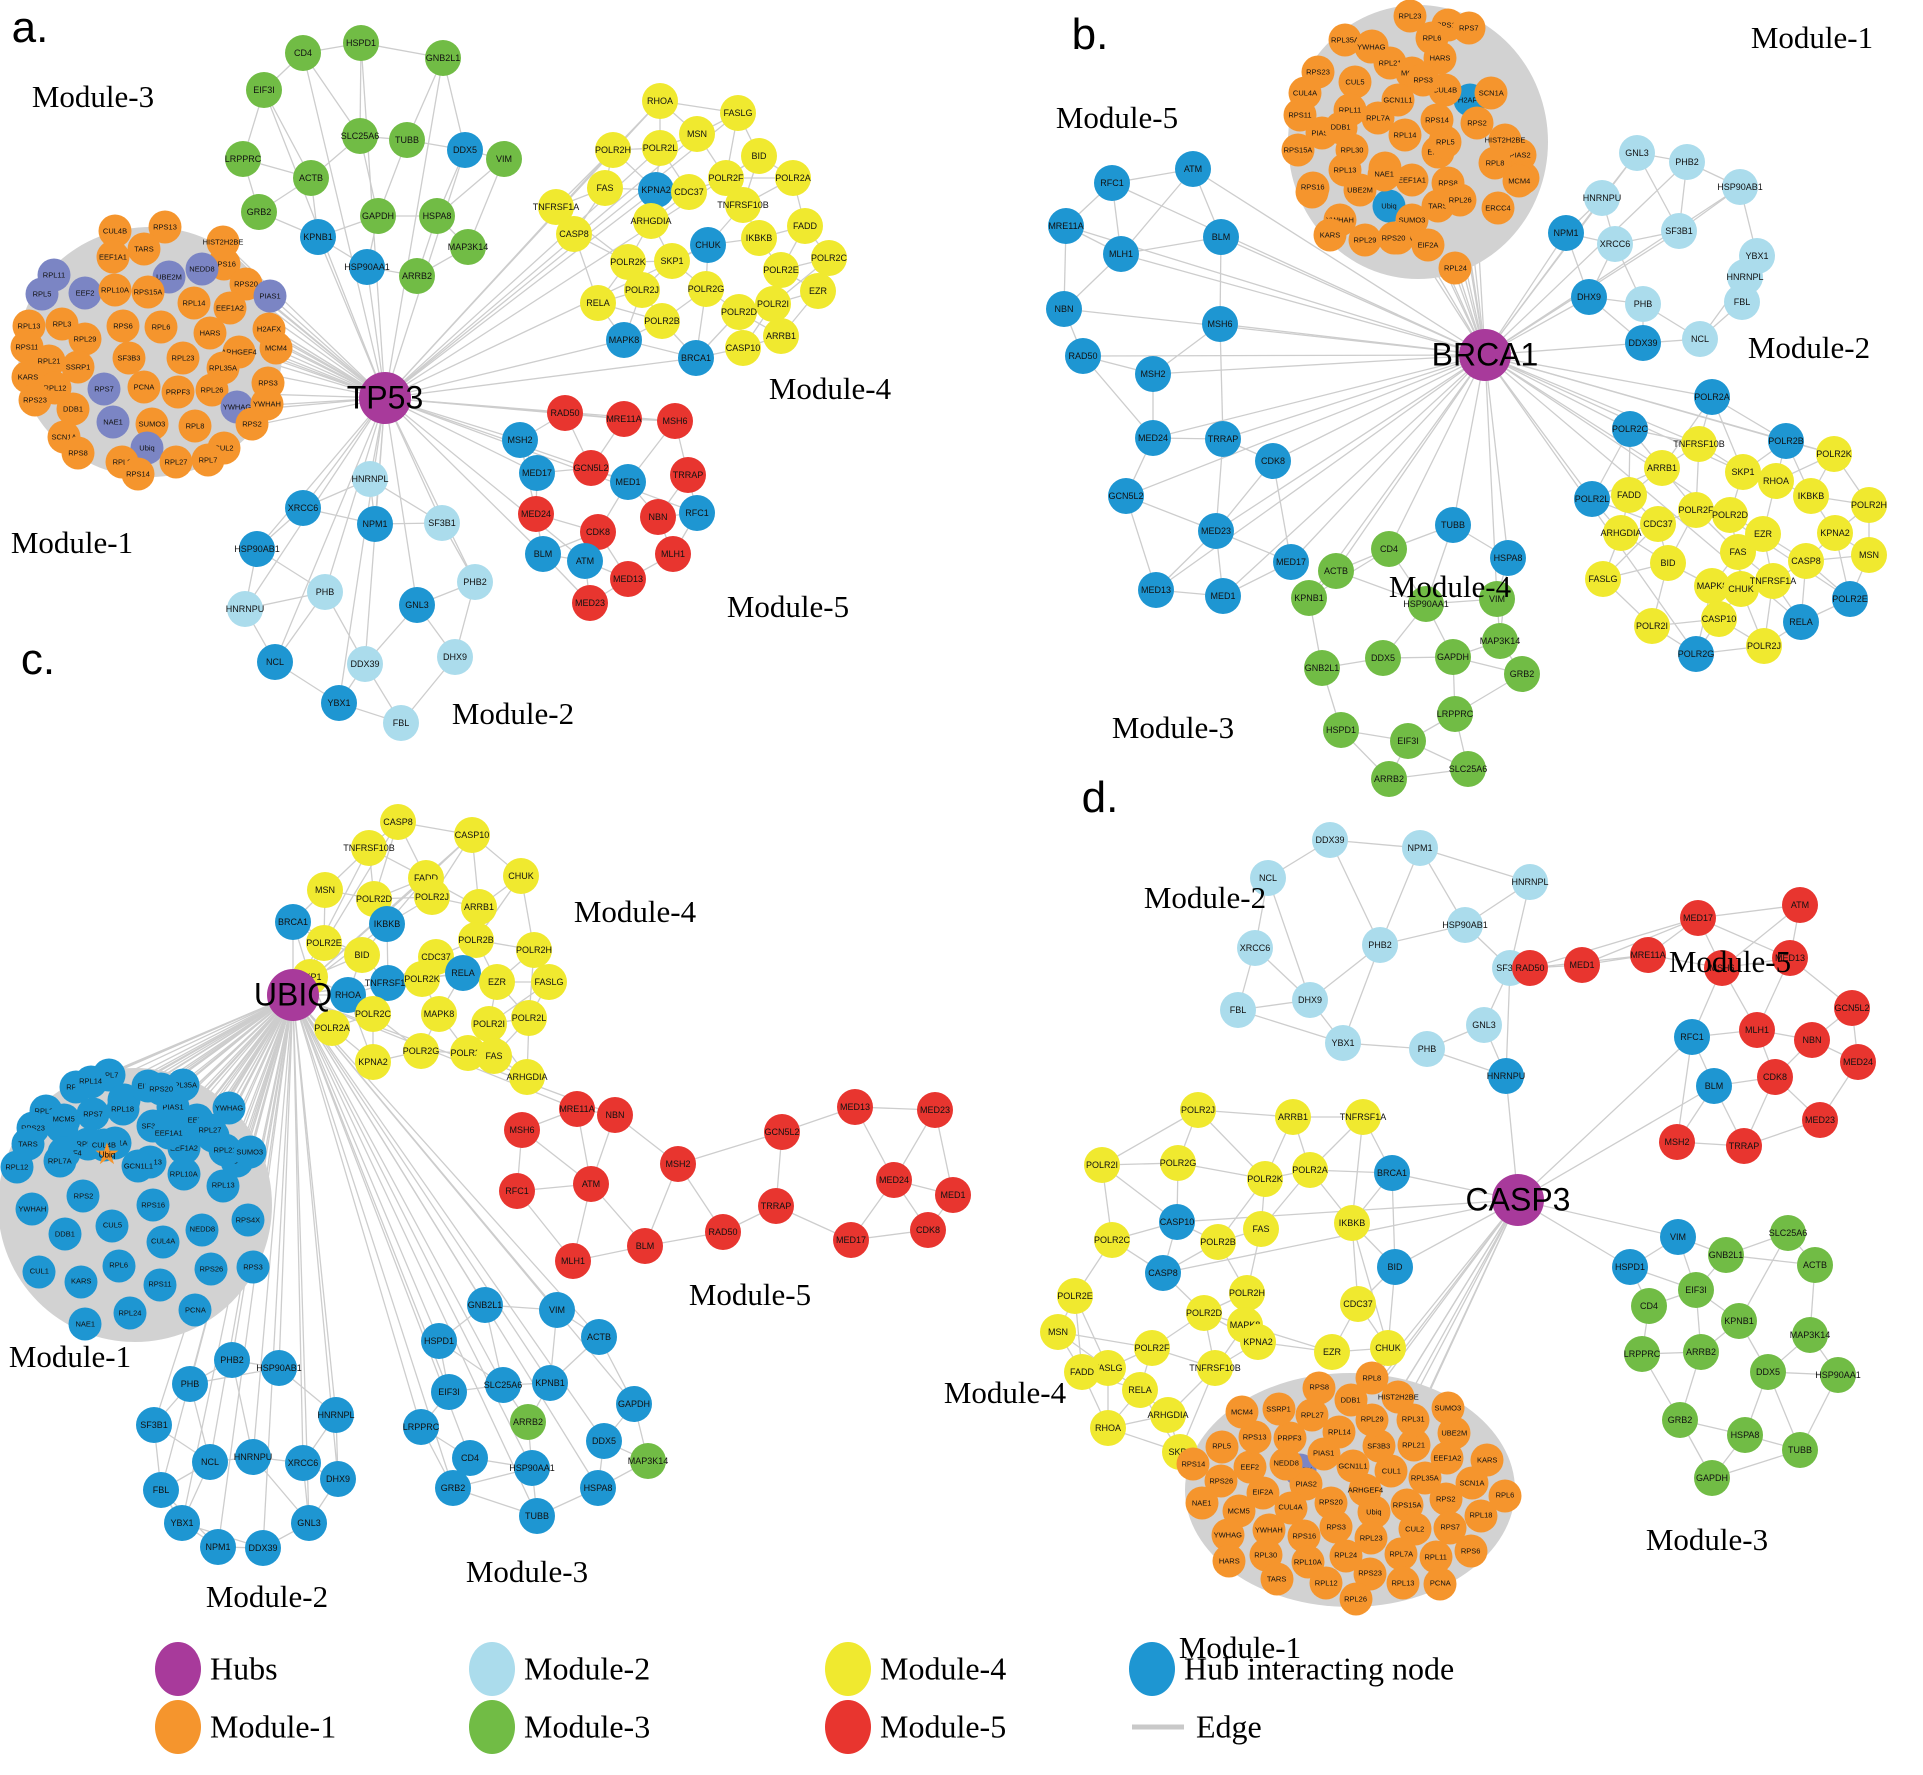  I want to click on panel-a-node-ezr: EZR, so click(818, 291).